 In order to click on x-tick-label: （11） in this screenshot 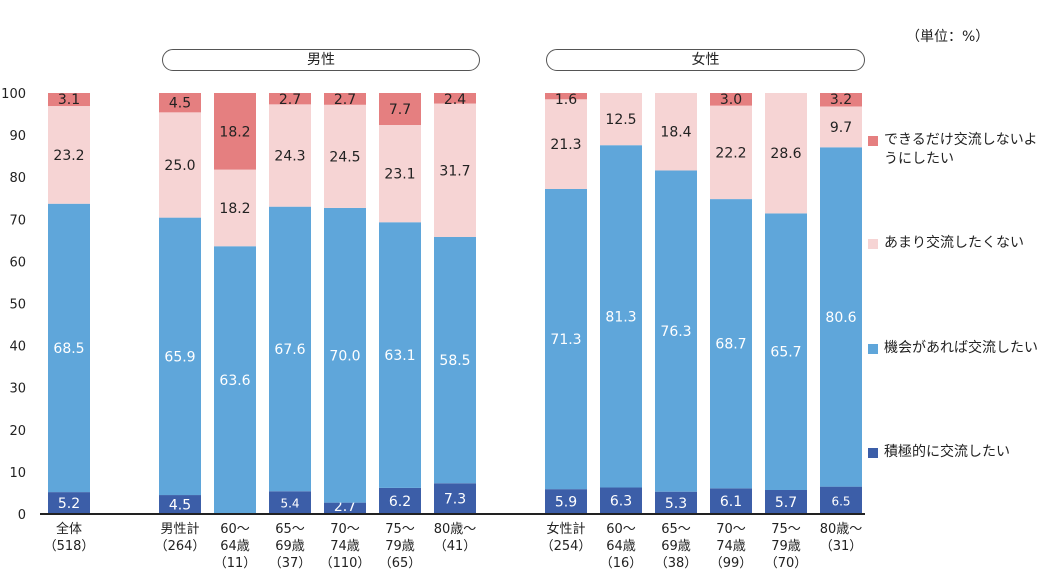, I will do `click(235, 563)`.